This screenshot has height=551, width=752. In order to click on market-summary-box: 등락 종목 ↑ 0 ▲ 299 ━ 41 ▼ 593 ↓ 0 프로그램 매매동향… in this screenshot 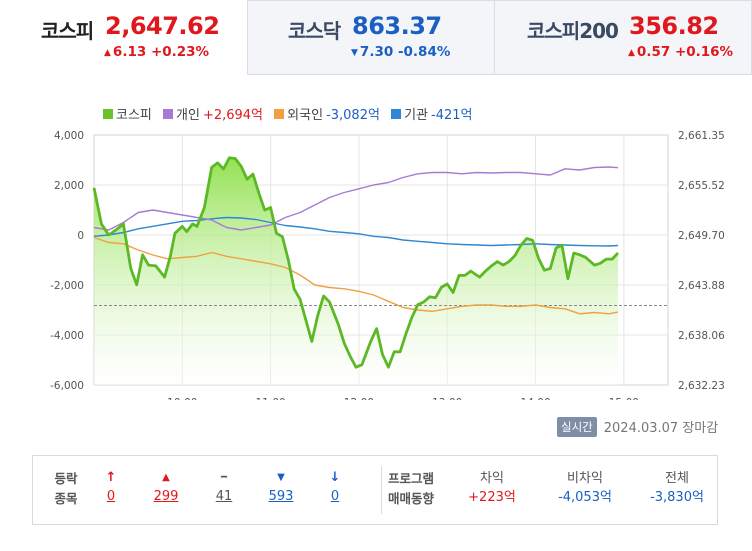, I will do `click(375, 490)`.